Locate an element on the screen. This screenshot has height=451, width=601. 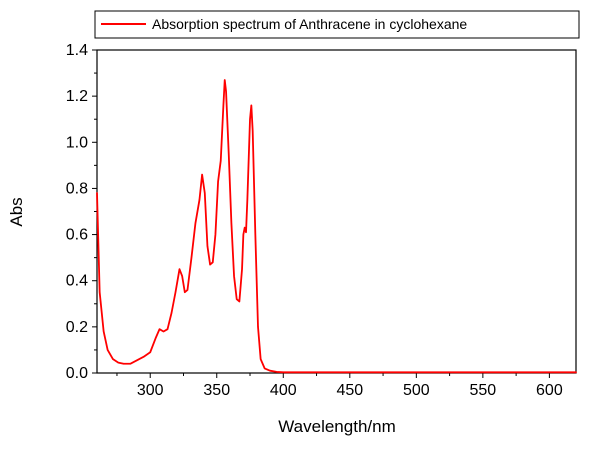
y-tick-label: 0.2 is located at coordinates (77, 327).